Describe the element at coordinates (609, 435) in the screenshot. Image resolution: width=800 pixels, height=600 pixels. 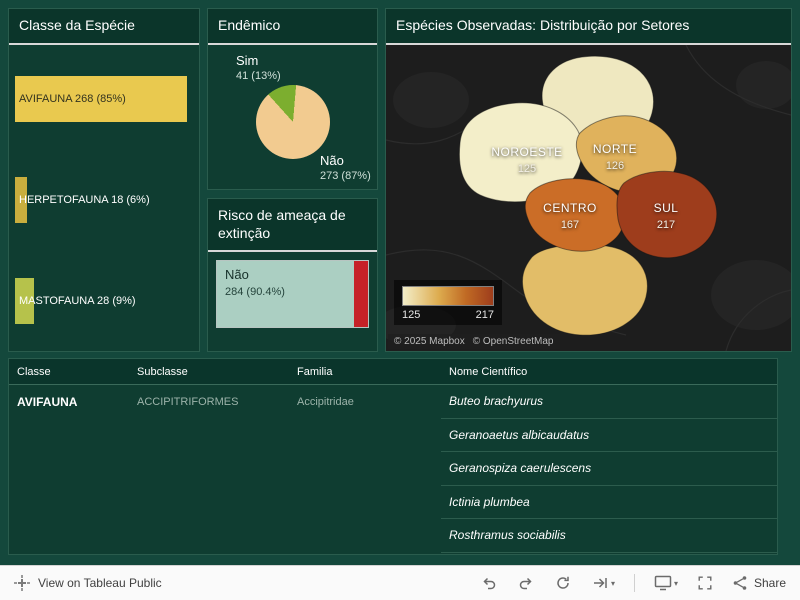
I see `table-row: Geranoaetus albicaudatus` at that location.